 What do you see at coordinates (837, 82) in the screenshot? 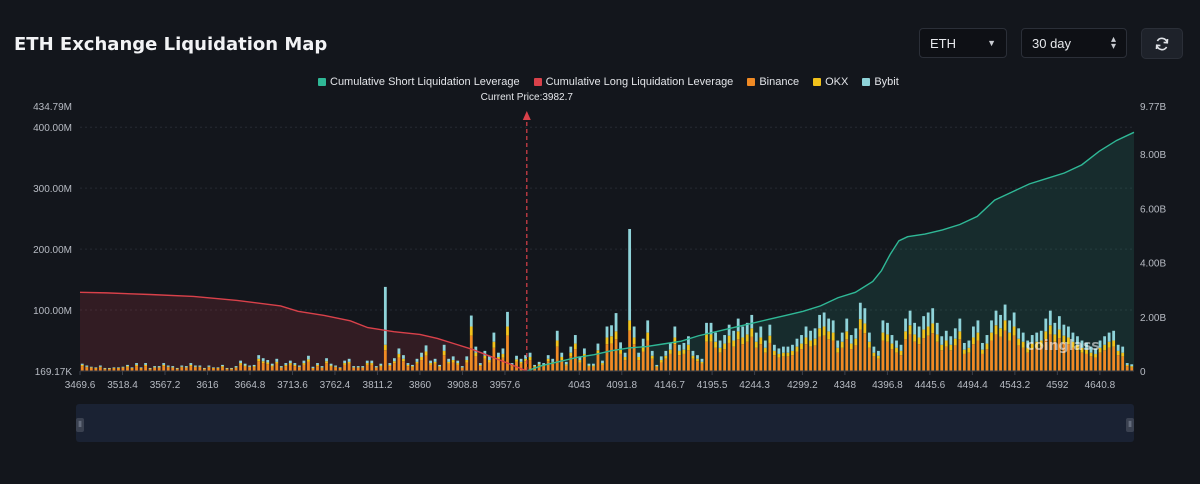
I see `legend-label-okx: OKX` at bounding box center [837, 82].